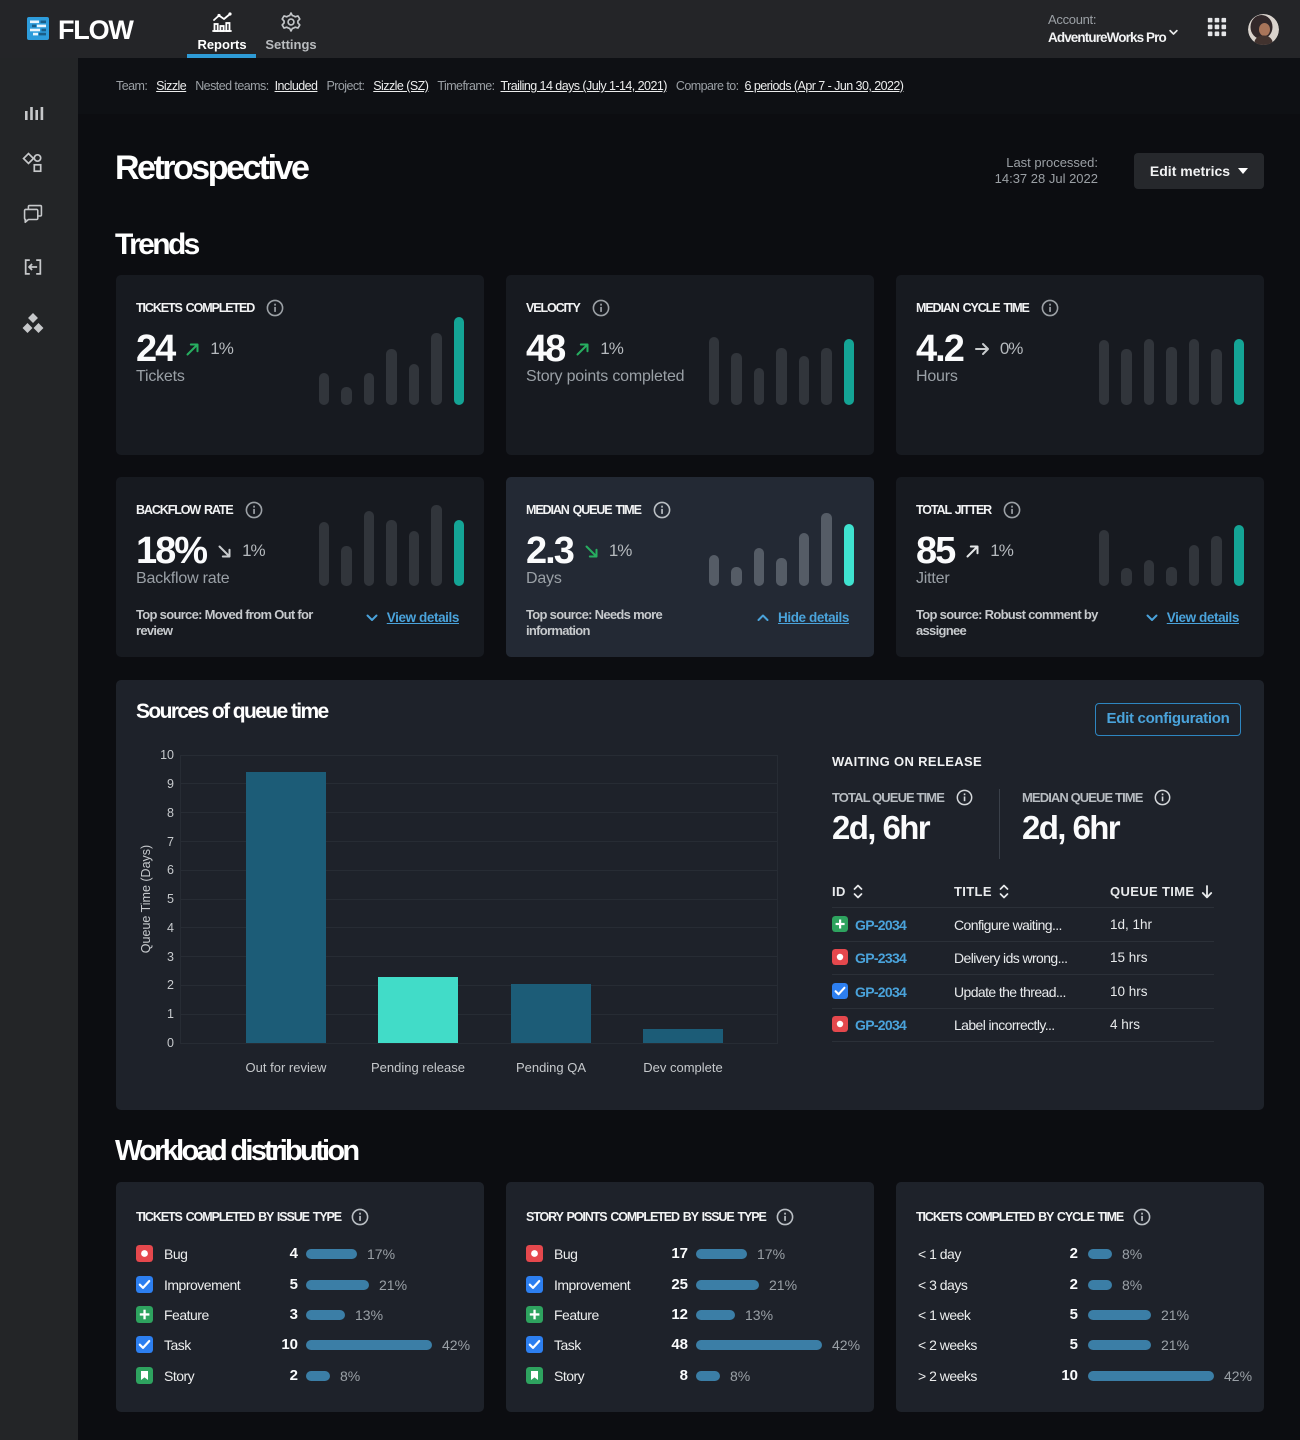 This screenshot has width=1300, height=1440. I want to click on svg-text: 8, so click(170, 813).